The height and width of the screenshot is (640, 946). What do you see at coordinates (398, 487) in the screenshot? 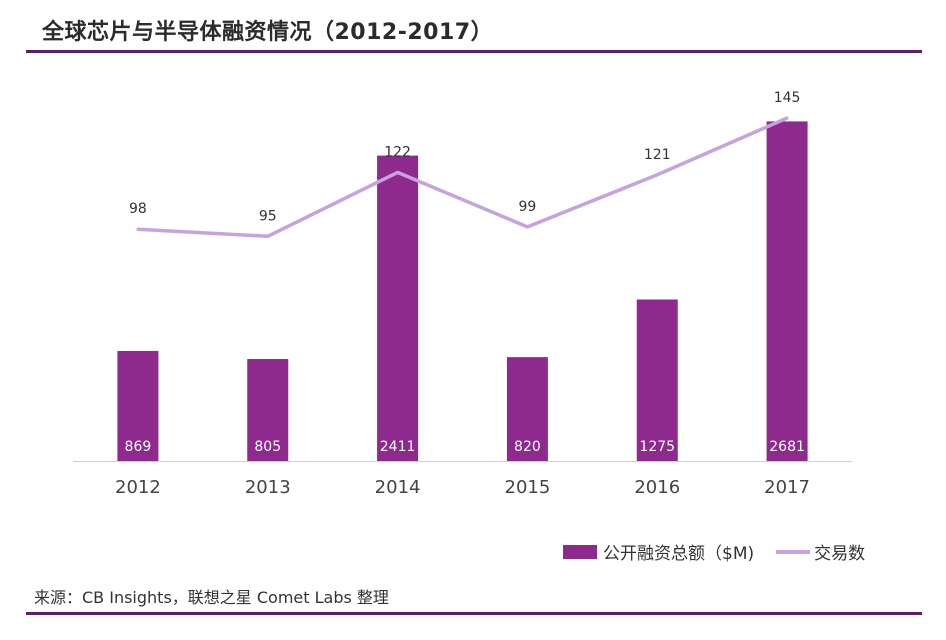
I see `x-tick-label-2014: 2014` at bounding box center [398, 487].